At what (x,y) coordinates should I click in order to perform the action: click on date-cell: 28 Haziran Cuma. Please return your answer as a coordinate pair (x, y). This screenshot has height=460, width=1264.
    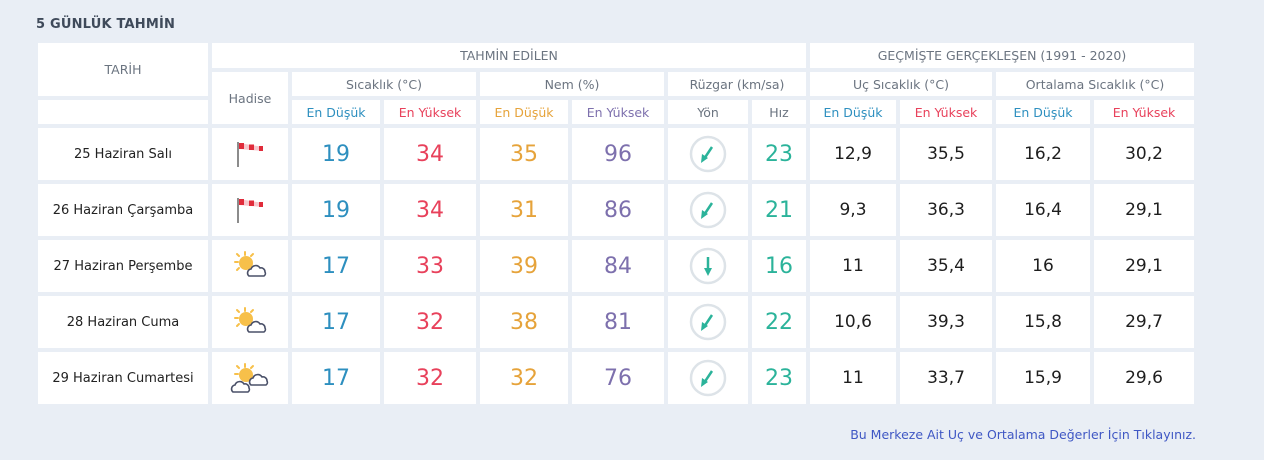
    Looking at the image, I should click on (123, 322).